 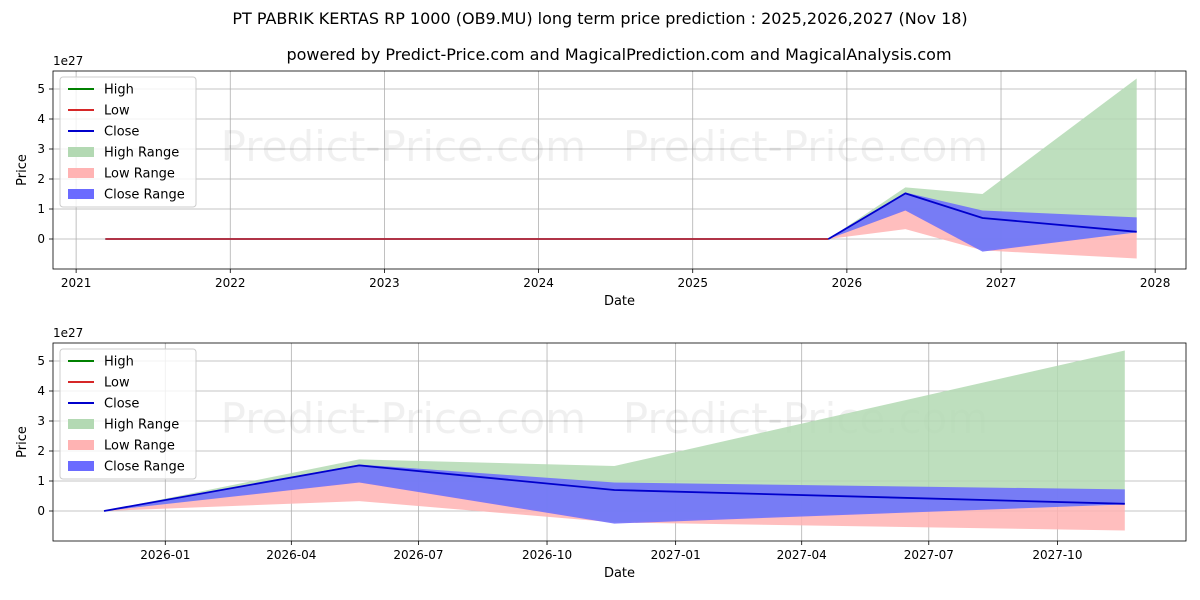 What do you see at coordinates (81, 445) in the screenshot?
I see `p2-legend-swatch-low-range` at bounding box center [81, 445].